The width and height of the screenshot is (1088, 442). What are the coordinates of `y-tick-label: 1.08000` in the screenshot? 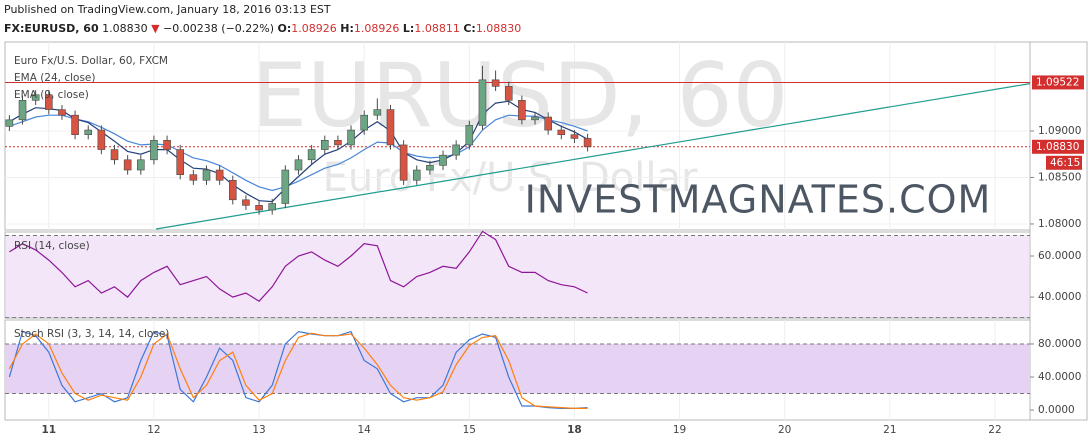 It's located at (1059, 224).